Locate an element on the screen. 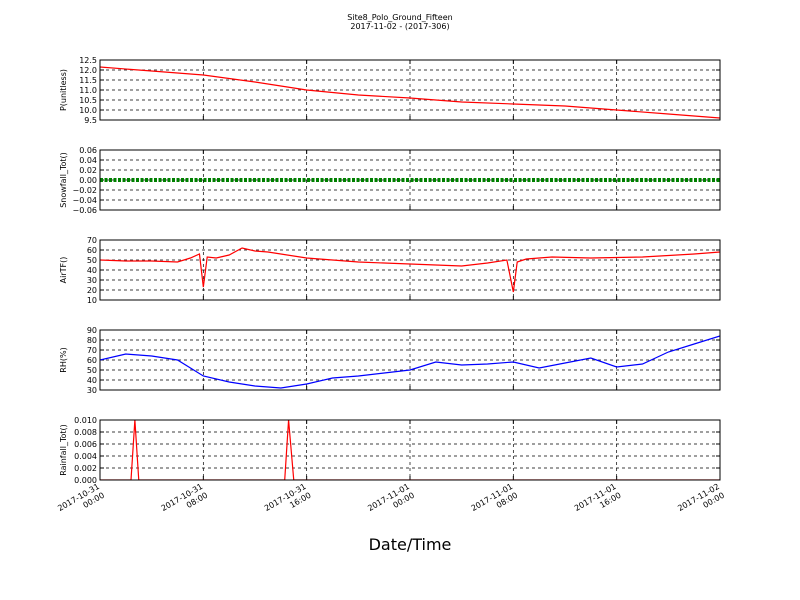  y-tick-label: −0.04 is located at coordinates (84, 200).